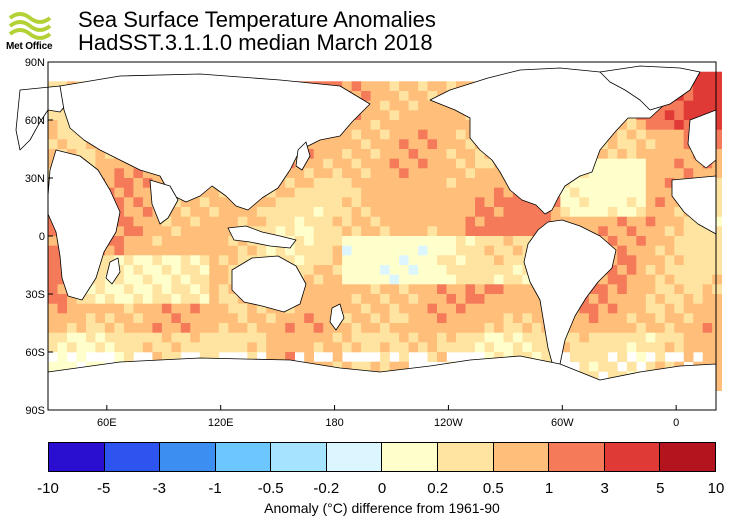 This screenshot has width=738, height=525. What do you see at coordinates (382, 457) in the screenshot?
I see `colorbar` at bounding box center [382, 457].